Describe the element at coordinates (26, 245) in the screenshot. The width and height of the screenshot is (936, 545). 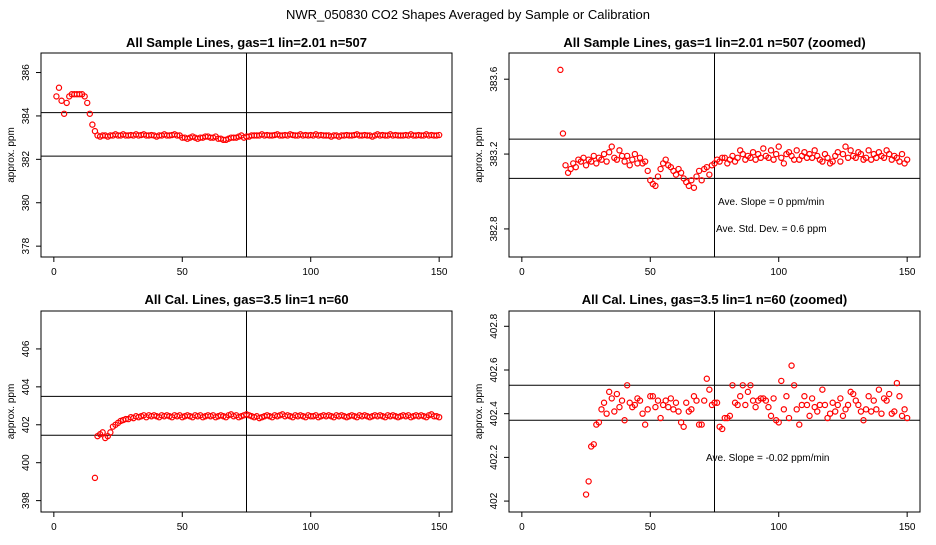
I see `y-tick-label: 378` at that location.